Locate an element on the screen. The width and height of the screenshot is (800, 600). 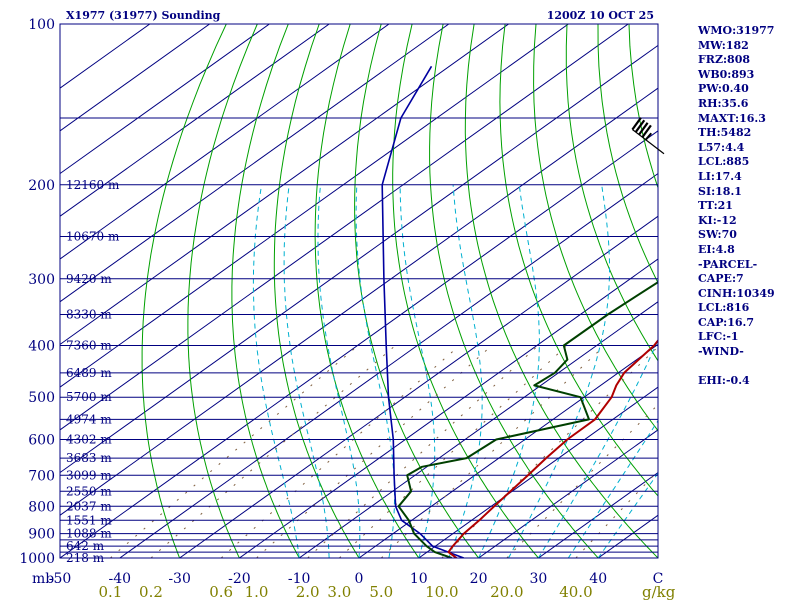
mixing-ratio-tick-label: 0.1 is located at coordinates (110, 591).